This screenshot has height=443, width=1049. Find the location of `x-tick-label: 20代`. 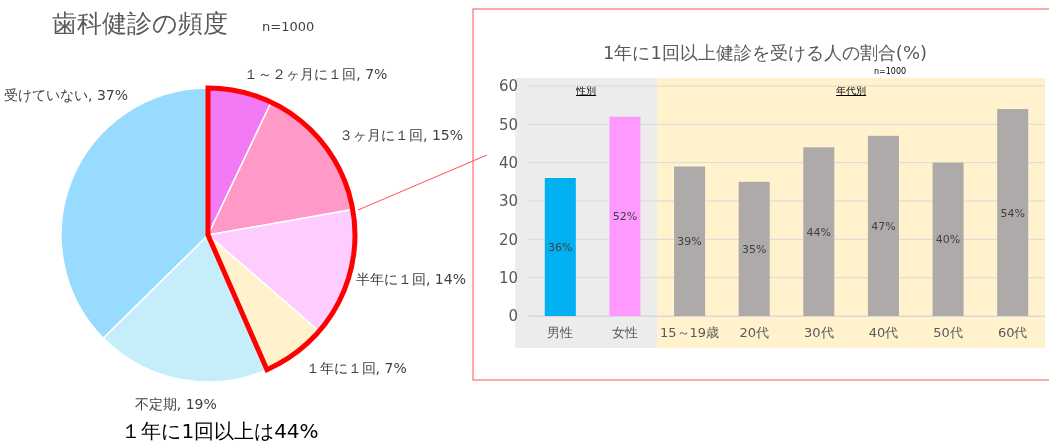

x-tick-label: 20代 is located at coordinates (754, 333).